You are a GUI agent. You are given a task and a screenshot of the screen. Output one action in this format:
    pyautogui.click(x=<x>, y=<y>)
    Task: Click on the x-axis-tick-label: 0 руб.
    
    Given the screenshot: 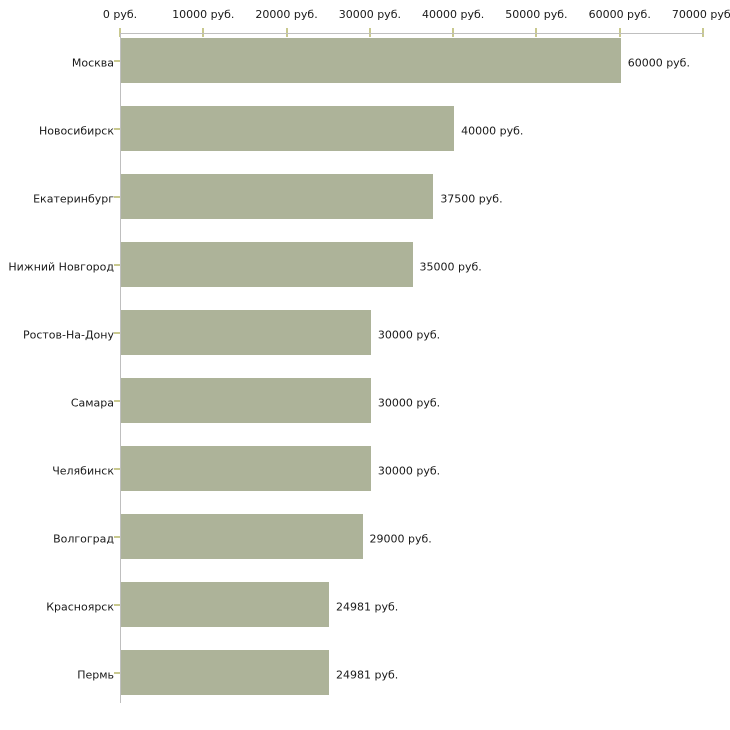 What is the action you would take?
    pyautogui.click(x=120, y=14)
    